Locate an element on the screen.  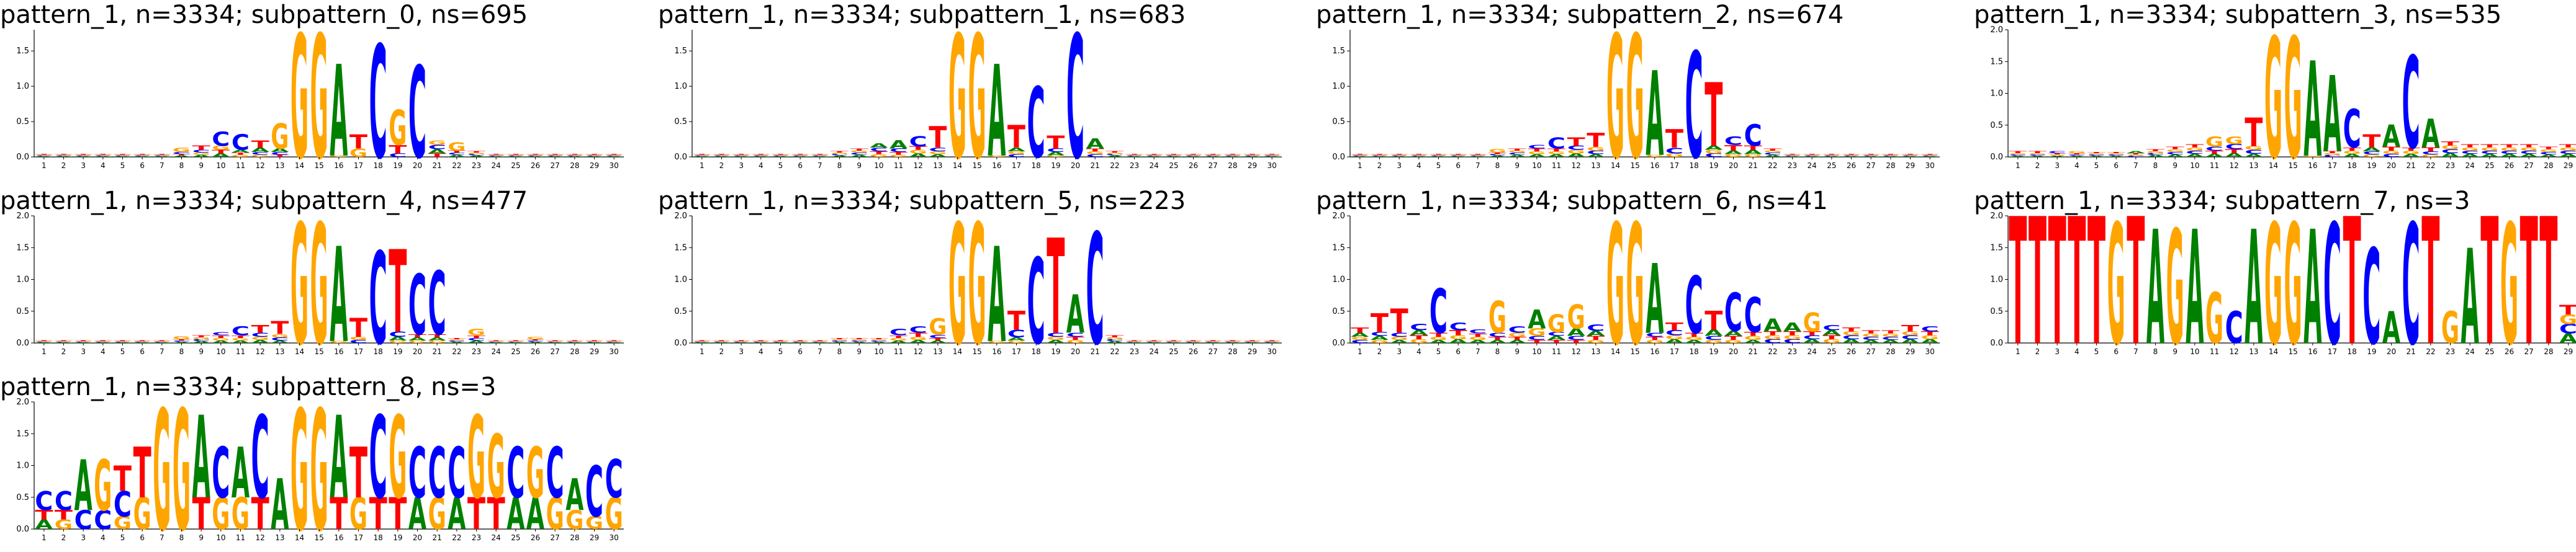
x-tick-label: 30 is located at coordinates (1272, 352).